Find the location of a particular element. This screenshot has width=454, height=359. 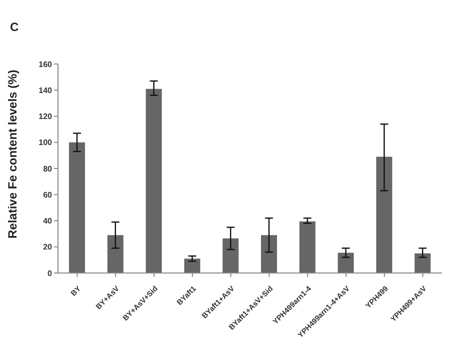

y-axis-title: Relative Fe content levels (%) is located at coordinates (12, 154).